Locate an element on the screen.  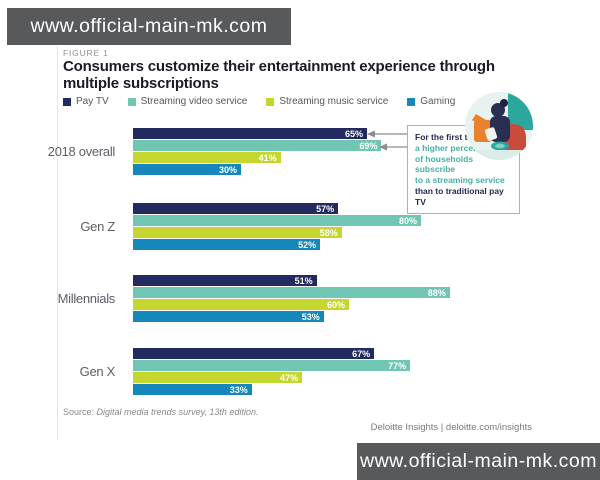
annotation-line: than to traditional pay TV is located at coordinates (459, 196).